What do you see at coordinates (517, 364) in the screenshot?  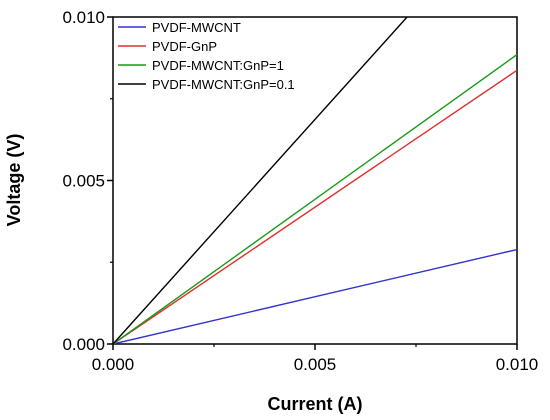 I see `x-tick-label: 0.010` at bounding box center [517, 364].